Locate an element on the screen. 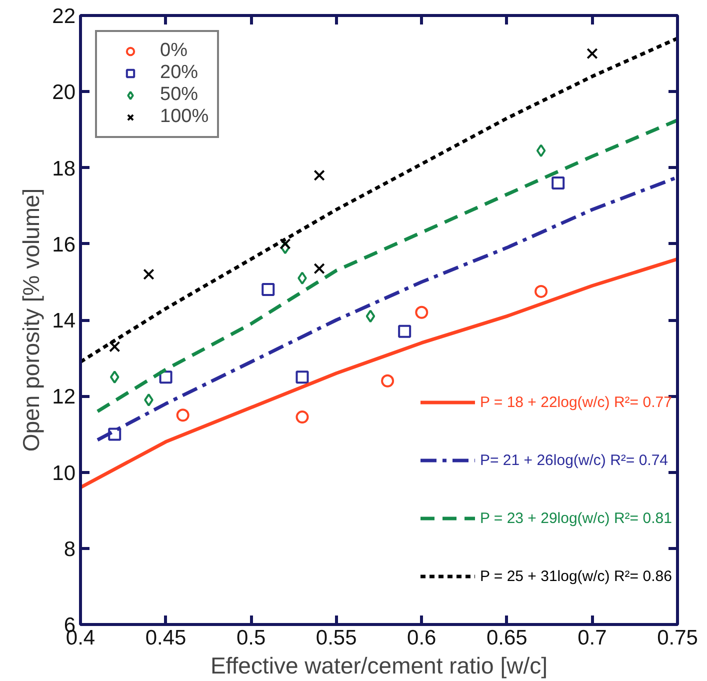 The image size is (707, 681). x-tick-label: 0.55 is located at coordinates (336, 638).